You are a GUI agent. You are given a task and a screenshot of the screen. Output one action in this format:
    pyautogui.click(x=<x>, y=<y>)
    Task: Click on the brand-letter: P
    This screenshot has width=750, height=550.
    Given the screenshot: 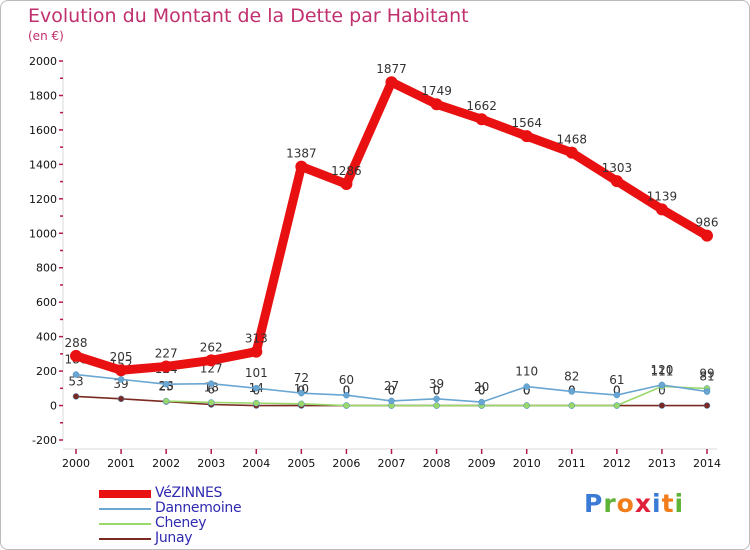 What is the action you would take?
    pyautogui.click(x=594, y=503)
    